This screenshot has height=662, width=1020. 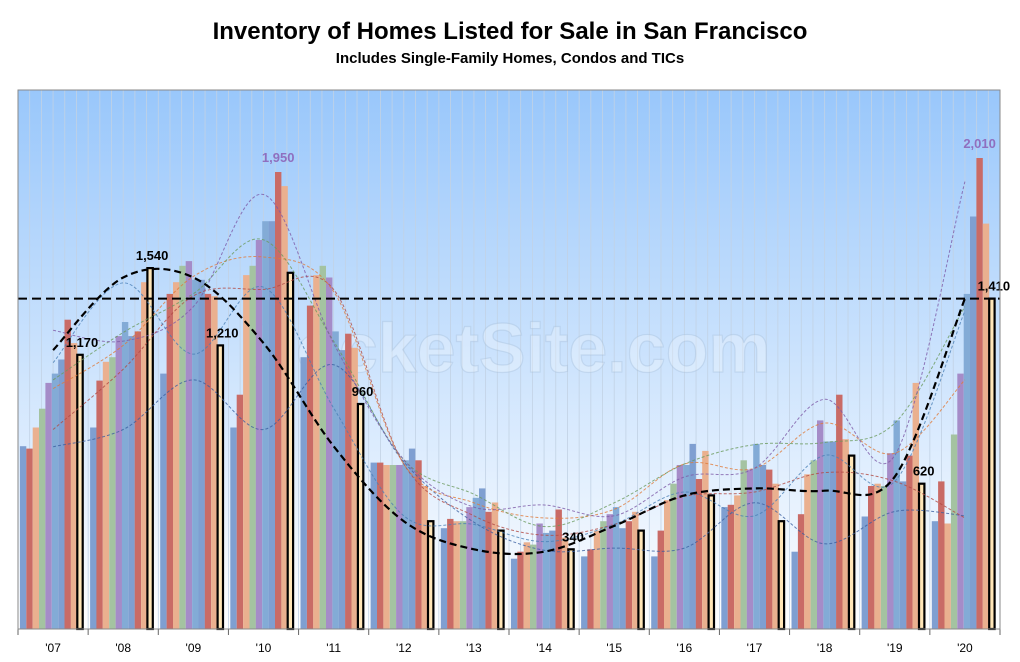 What do you see at coordinates (278, 157) in the screenshot?
I see `peak-label: 1,950` at bounding box center [278, 157].